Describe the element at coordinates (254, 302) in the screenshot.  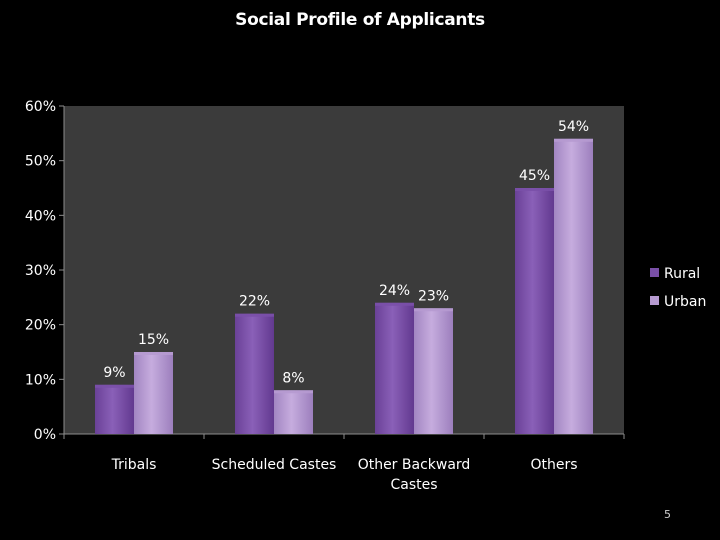
I see `data-label: 22%` at that location.